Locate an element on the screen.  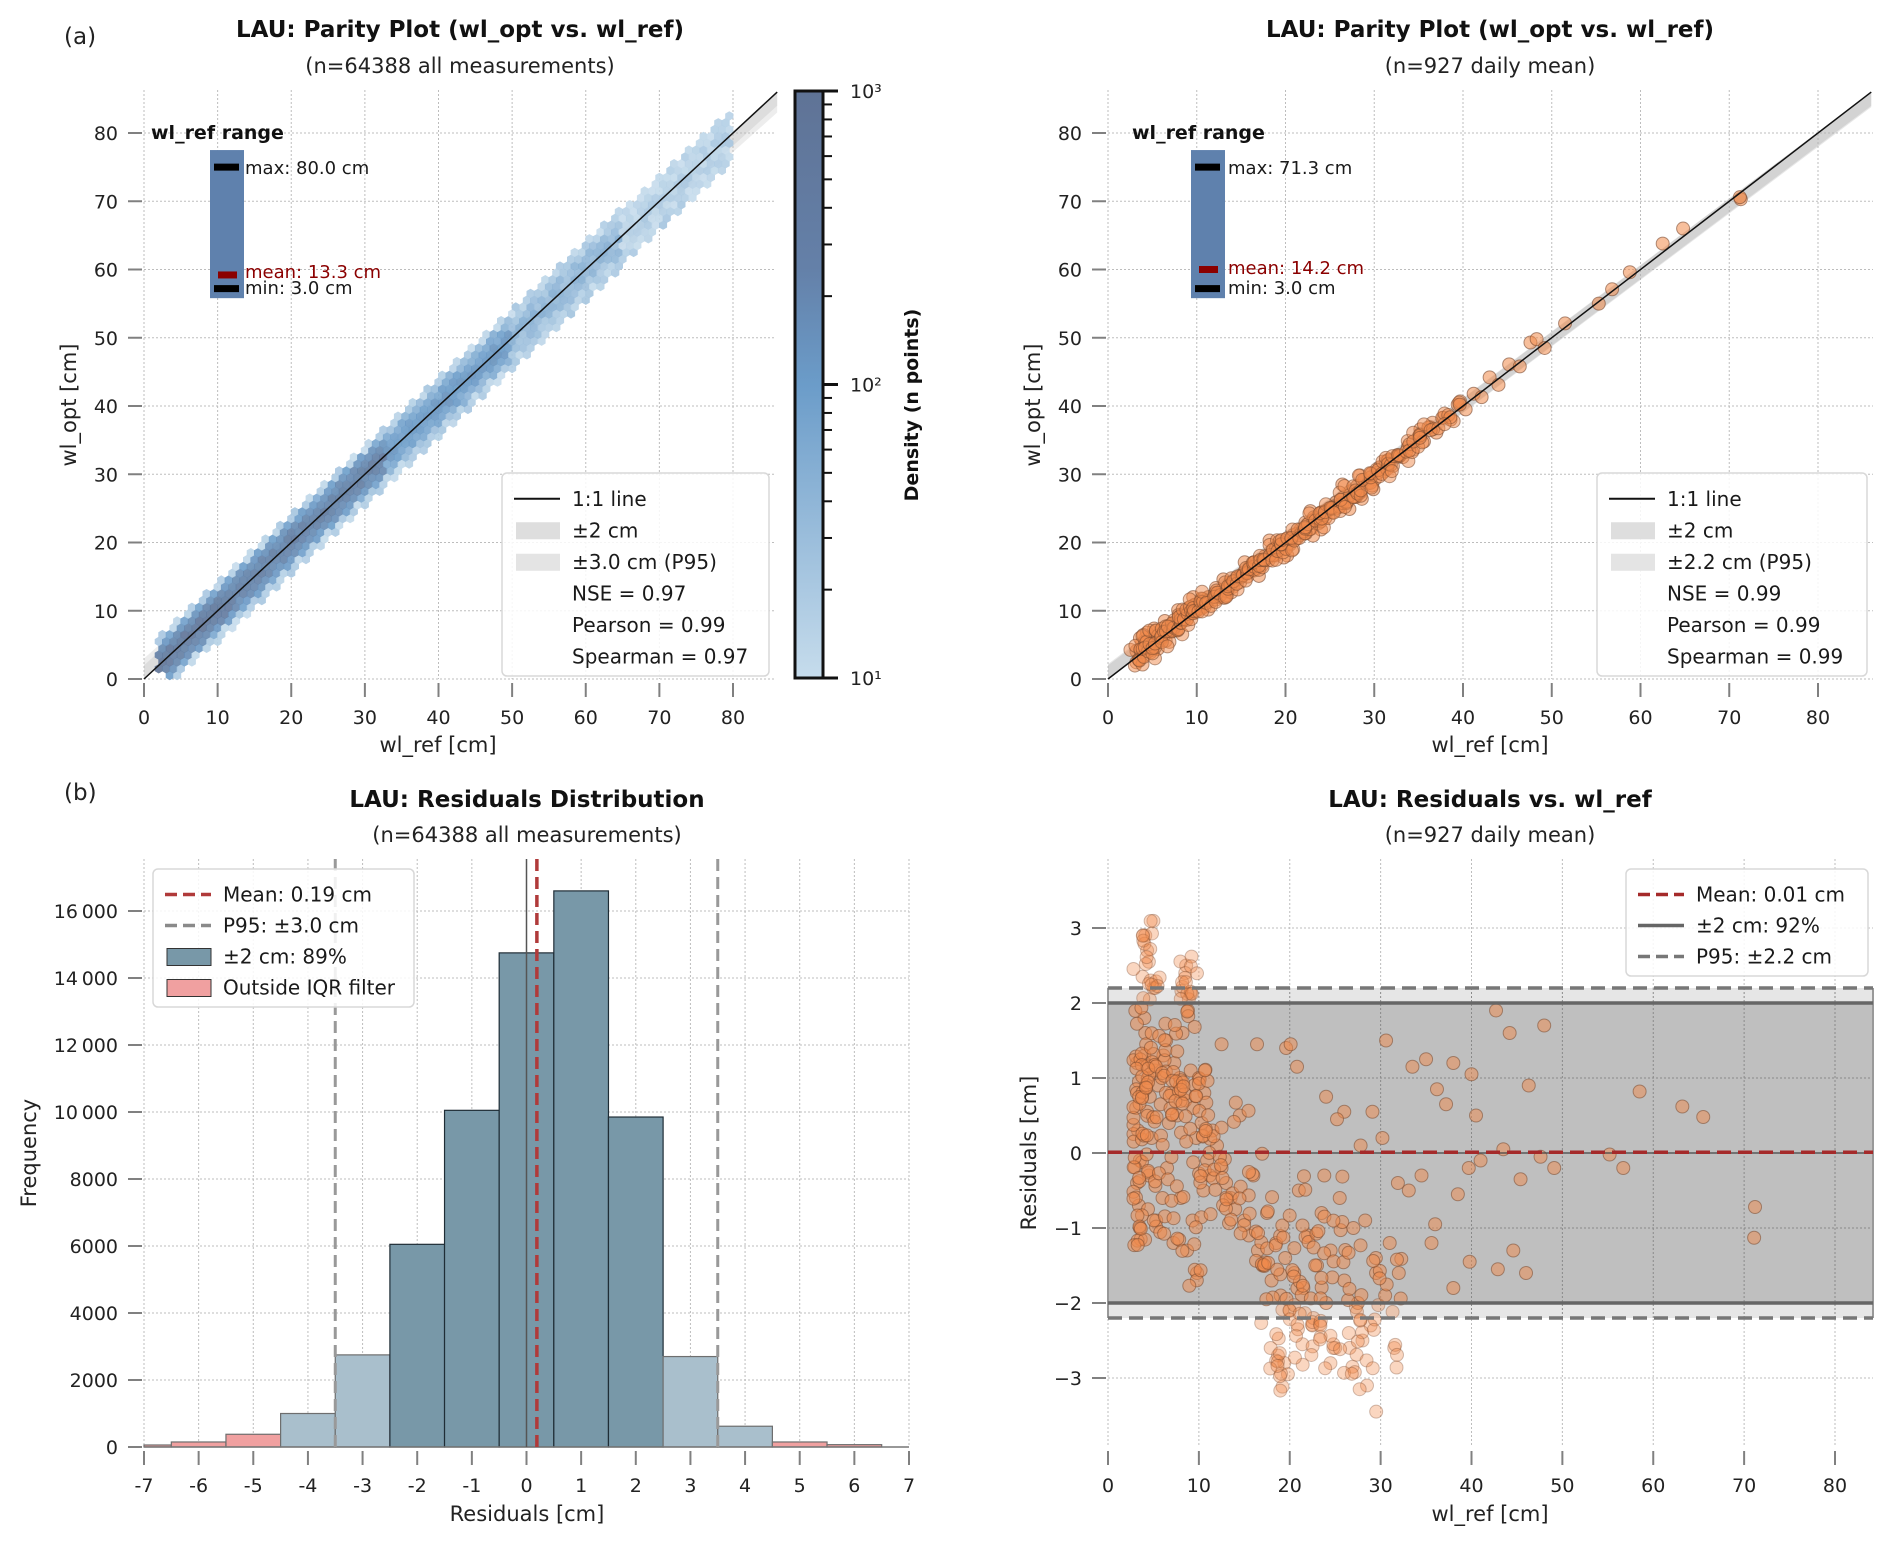
y-tick-label: 40 is located at coordinates (106, 407).